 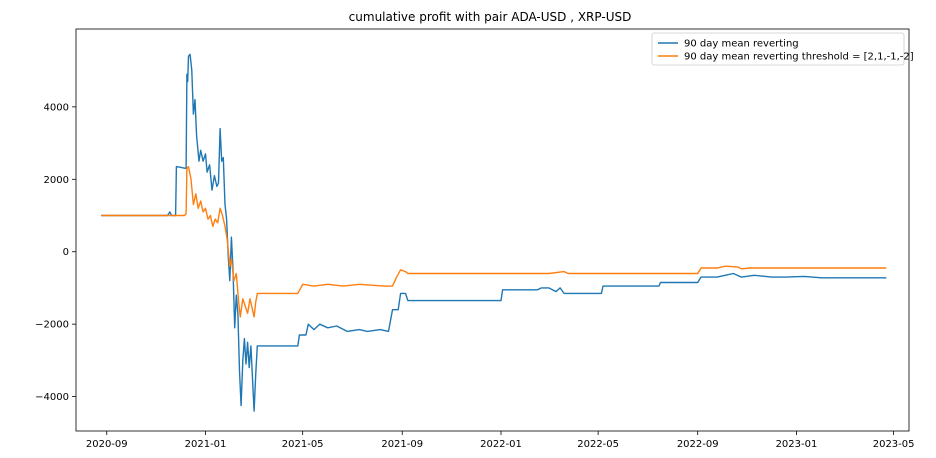 What do you see at coordinates (56, 107) in the screenshot?
I see `y-tick-label: 4000` at bounding box center [56, 107].